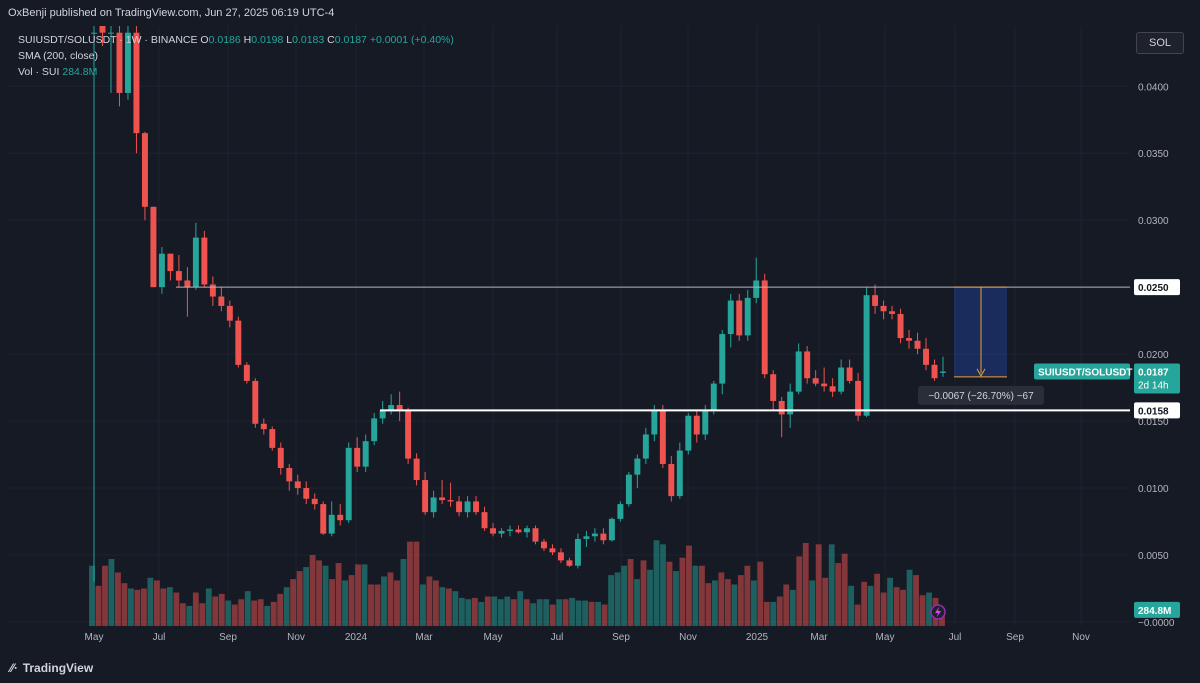 This screenshot has height=683, width=1200. I want to click on volume-badge-label: 284.8M, so click(1154, 611).